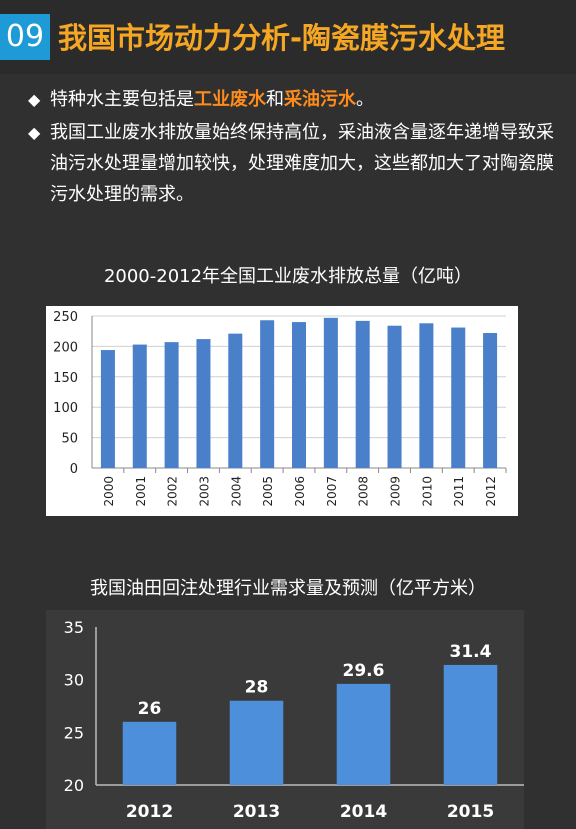 The image size is (576, 829). What do you see at coordinates (141, 491) in the screenshot?
I see `x-tick-label: 2001` at bounding box center [141, 491].